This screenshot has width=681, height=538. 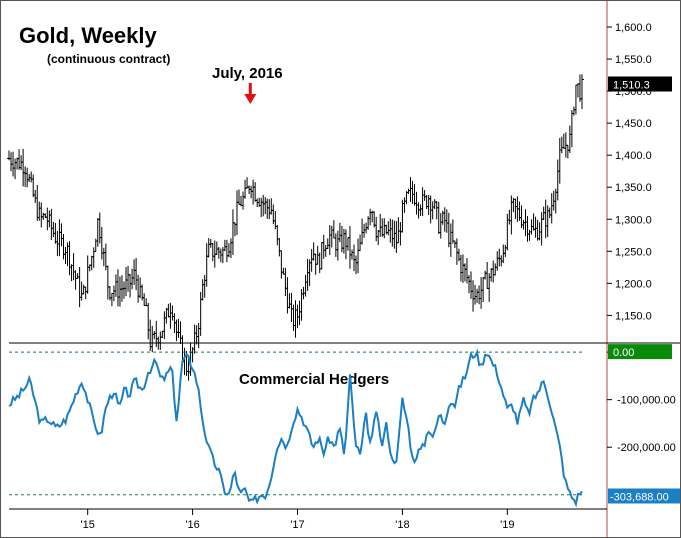 I want to click on x-tick-label: '18, so click(x=402, y=525).